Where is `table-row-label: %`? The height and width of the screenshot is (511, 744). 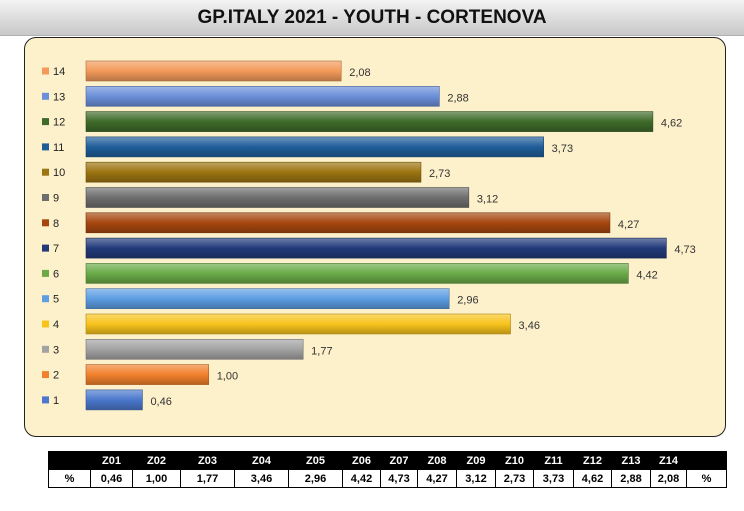 table-row-label: % is located at coordinates (69, 478).